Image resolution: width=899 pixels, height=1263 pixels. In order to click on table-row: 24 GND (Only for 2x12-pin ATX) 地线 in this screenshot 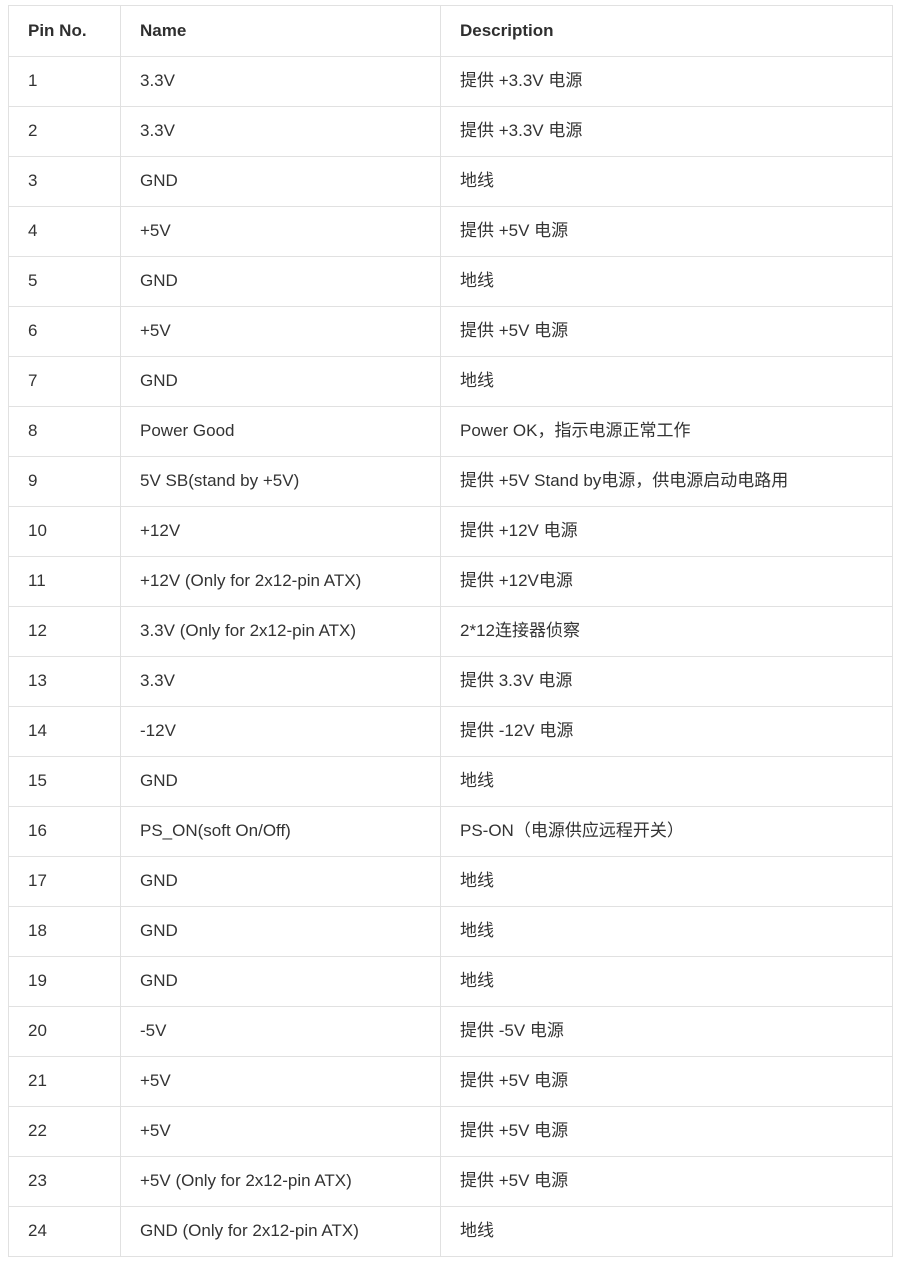, I will do `click(450, 1231)`.